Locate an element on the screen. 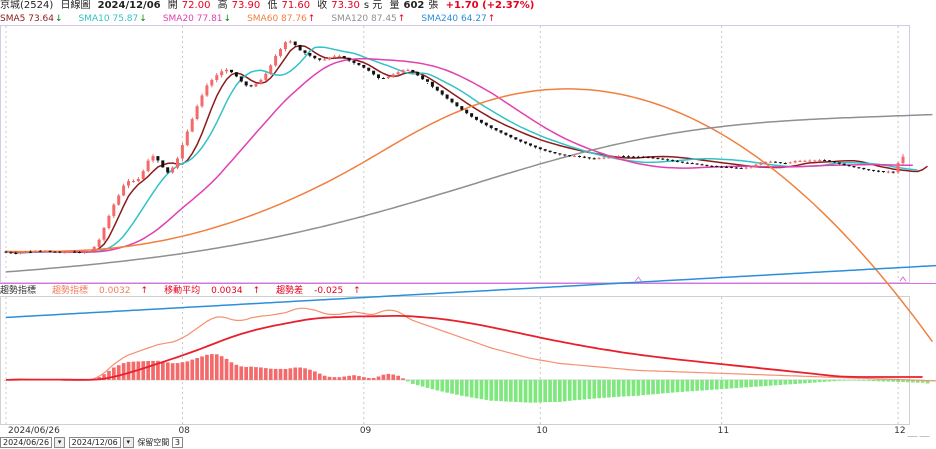 This screenshot has width=936, height=449. osc-legend-value: -0.025 is located at coordinates (329, 291).